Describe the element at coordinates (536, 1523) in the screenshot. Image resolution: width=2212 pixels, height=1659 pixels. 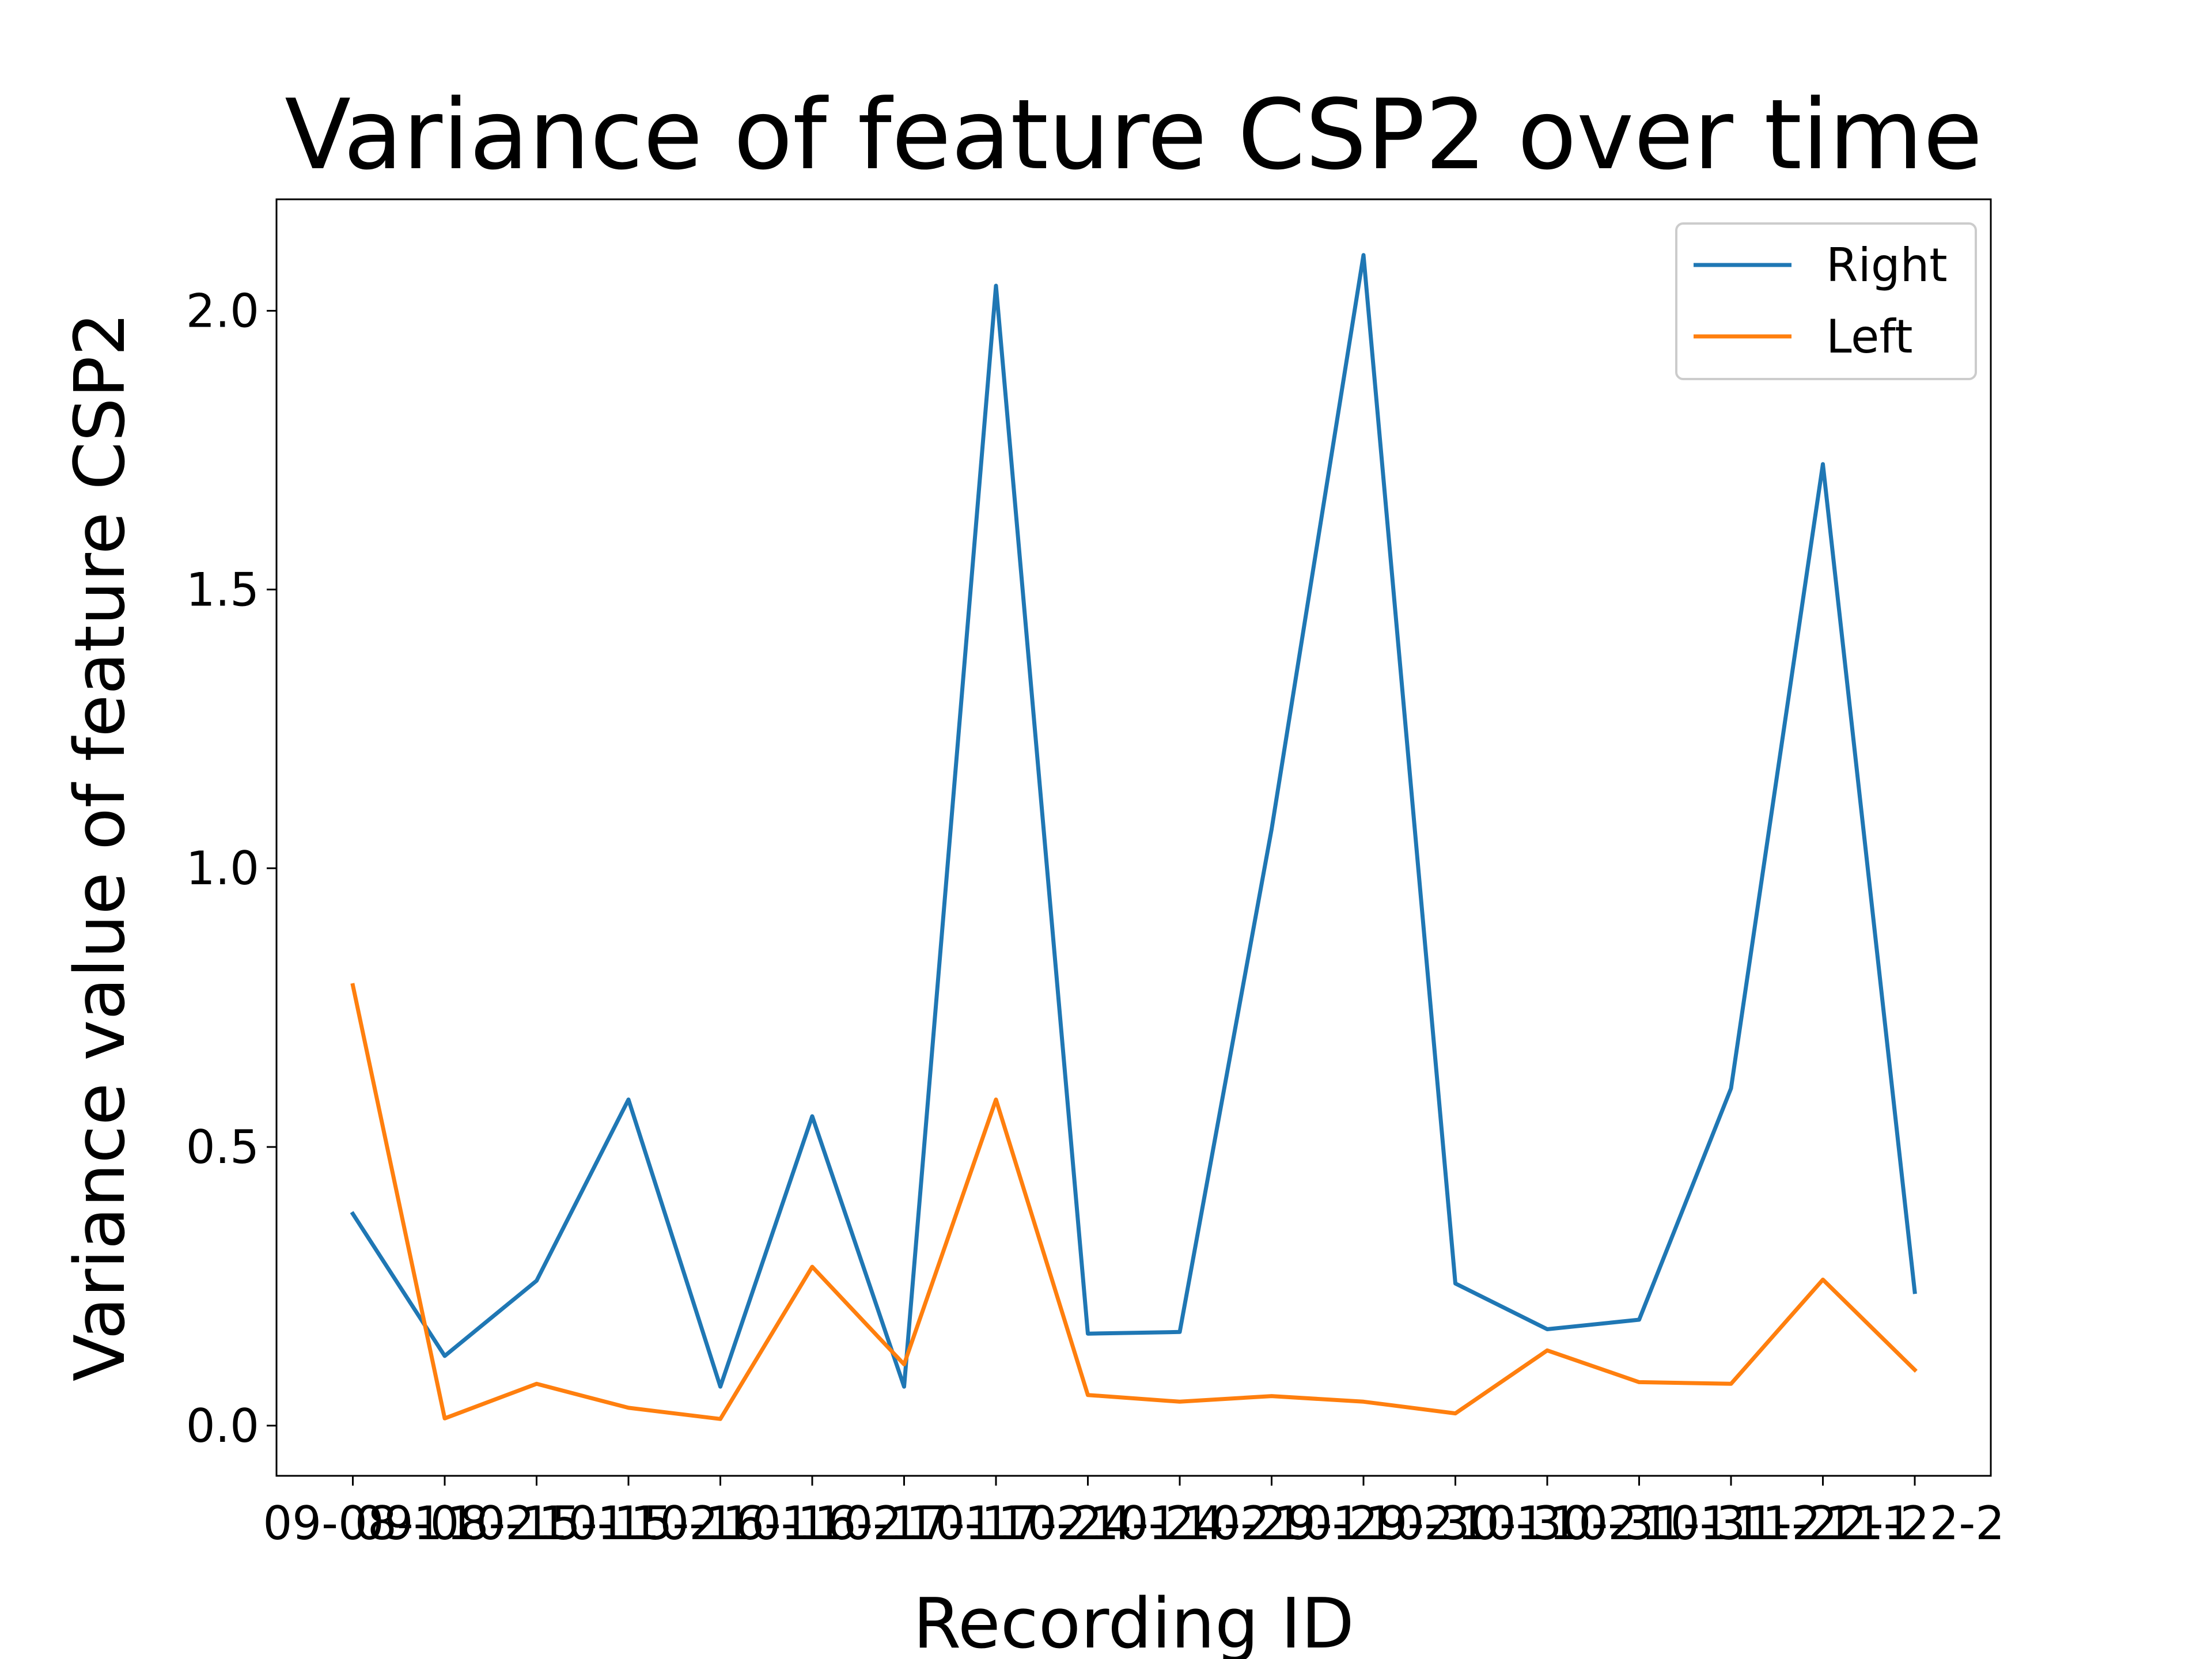
I see `x-tick-label: 10-15-1` at that location.